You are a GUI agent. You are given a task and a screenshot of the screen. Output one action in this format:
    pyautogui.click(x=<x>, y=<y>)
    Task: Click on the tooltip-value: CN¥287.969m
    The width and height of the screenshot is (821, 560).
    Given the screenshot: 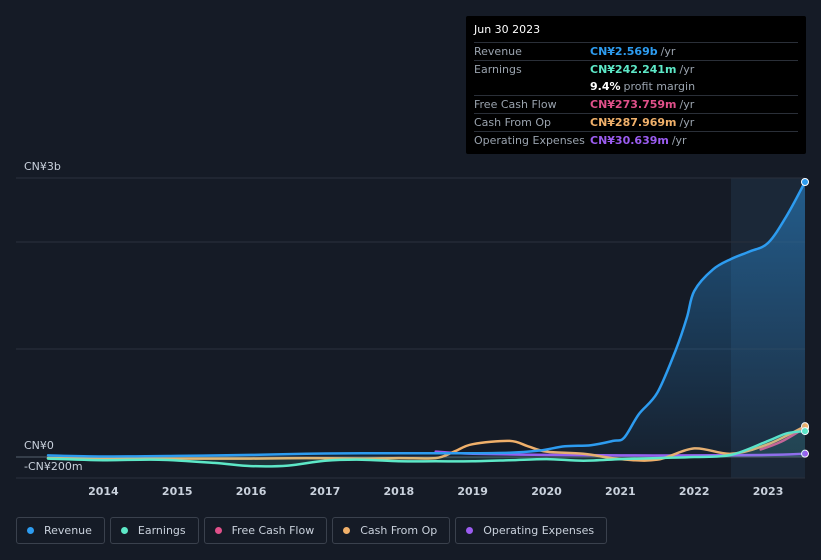 What is the action you would take?
    pyautogui.click(x=633, y=122)
    